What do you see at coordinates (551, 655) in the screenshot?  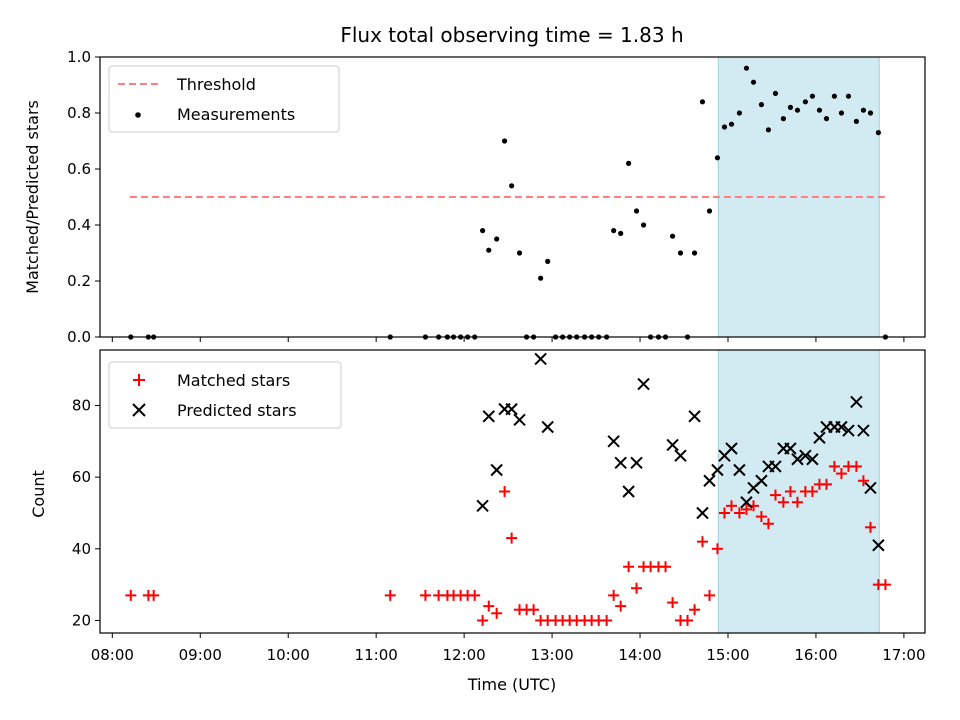 I see `x-tick-label: 13:00` at bounding box center [551, 655].